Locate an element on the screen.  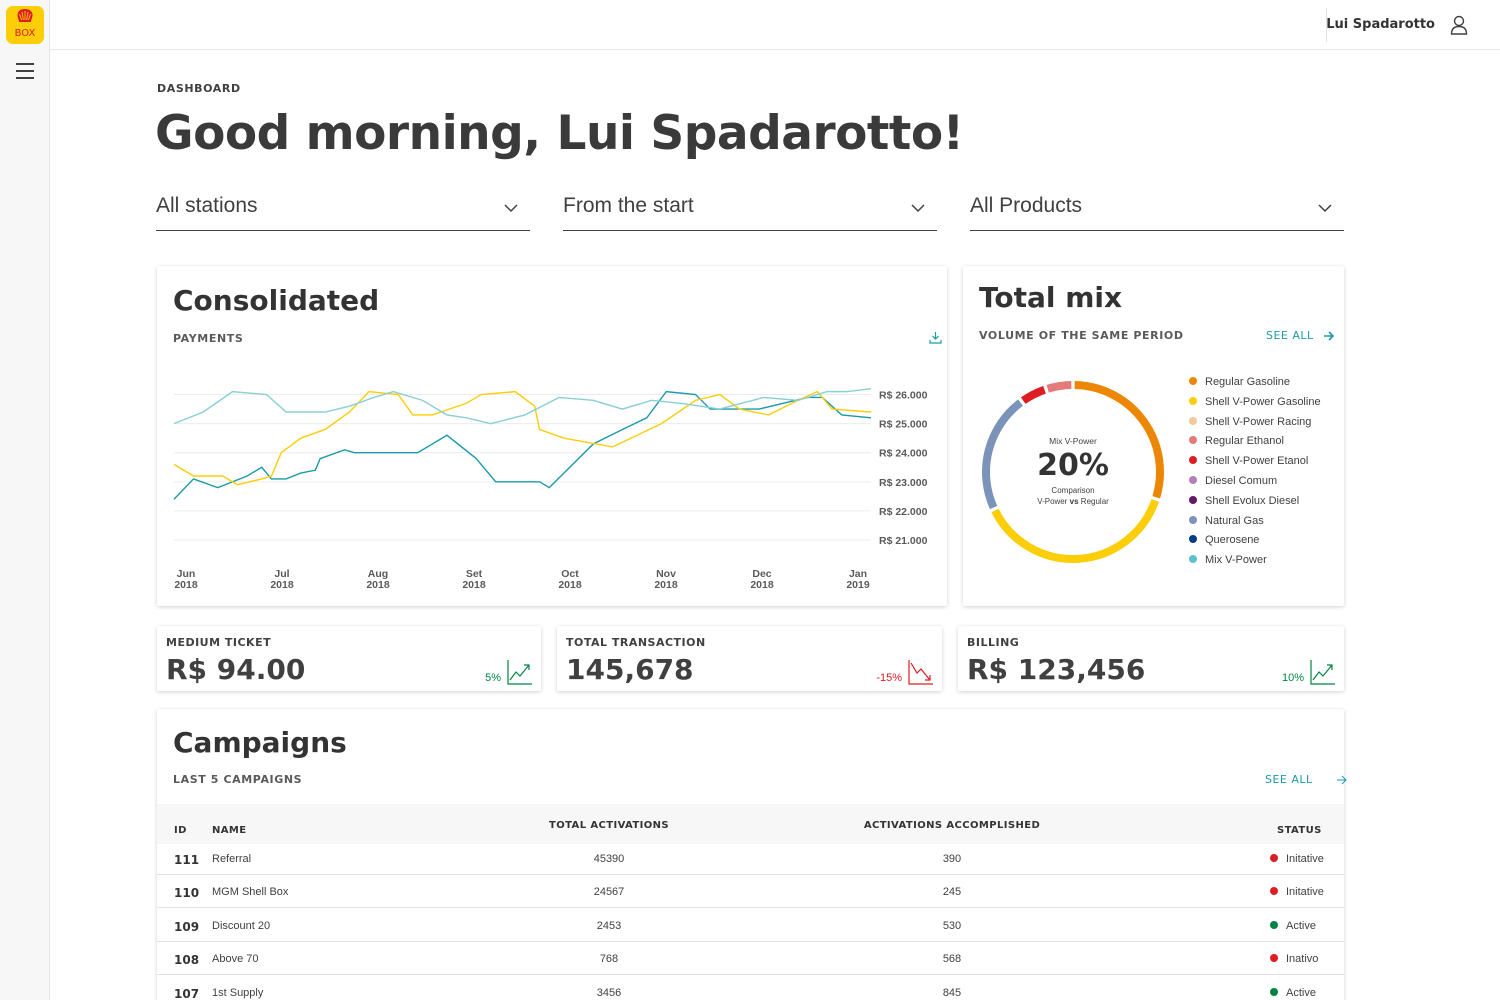
topbar-divider is located at coordinates (1326, 25).